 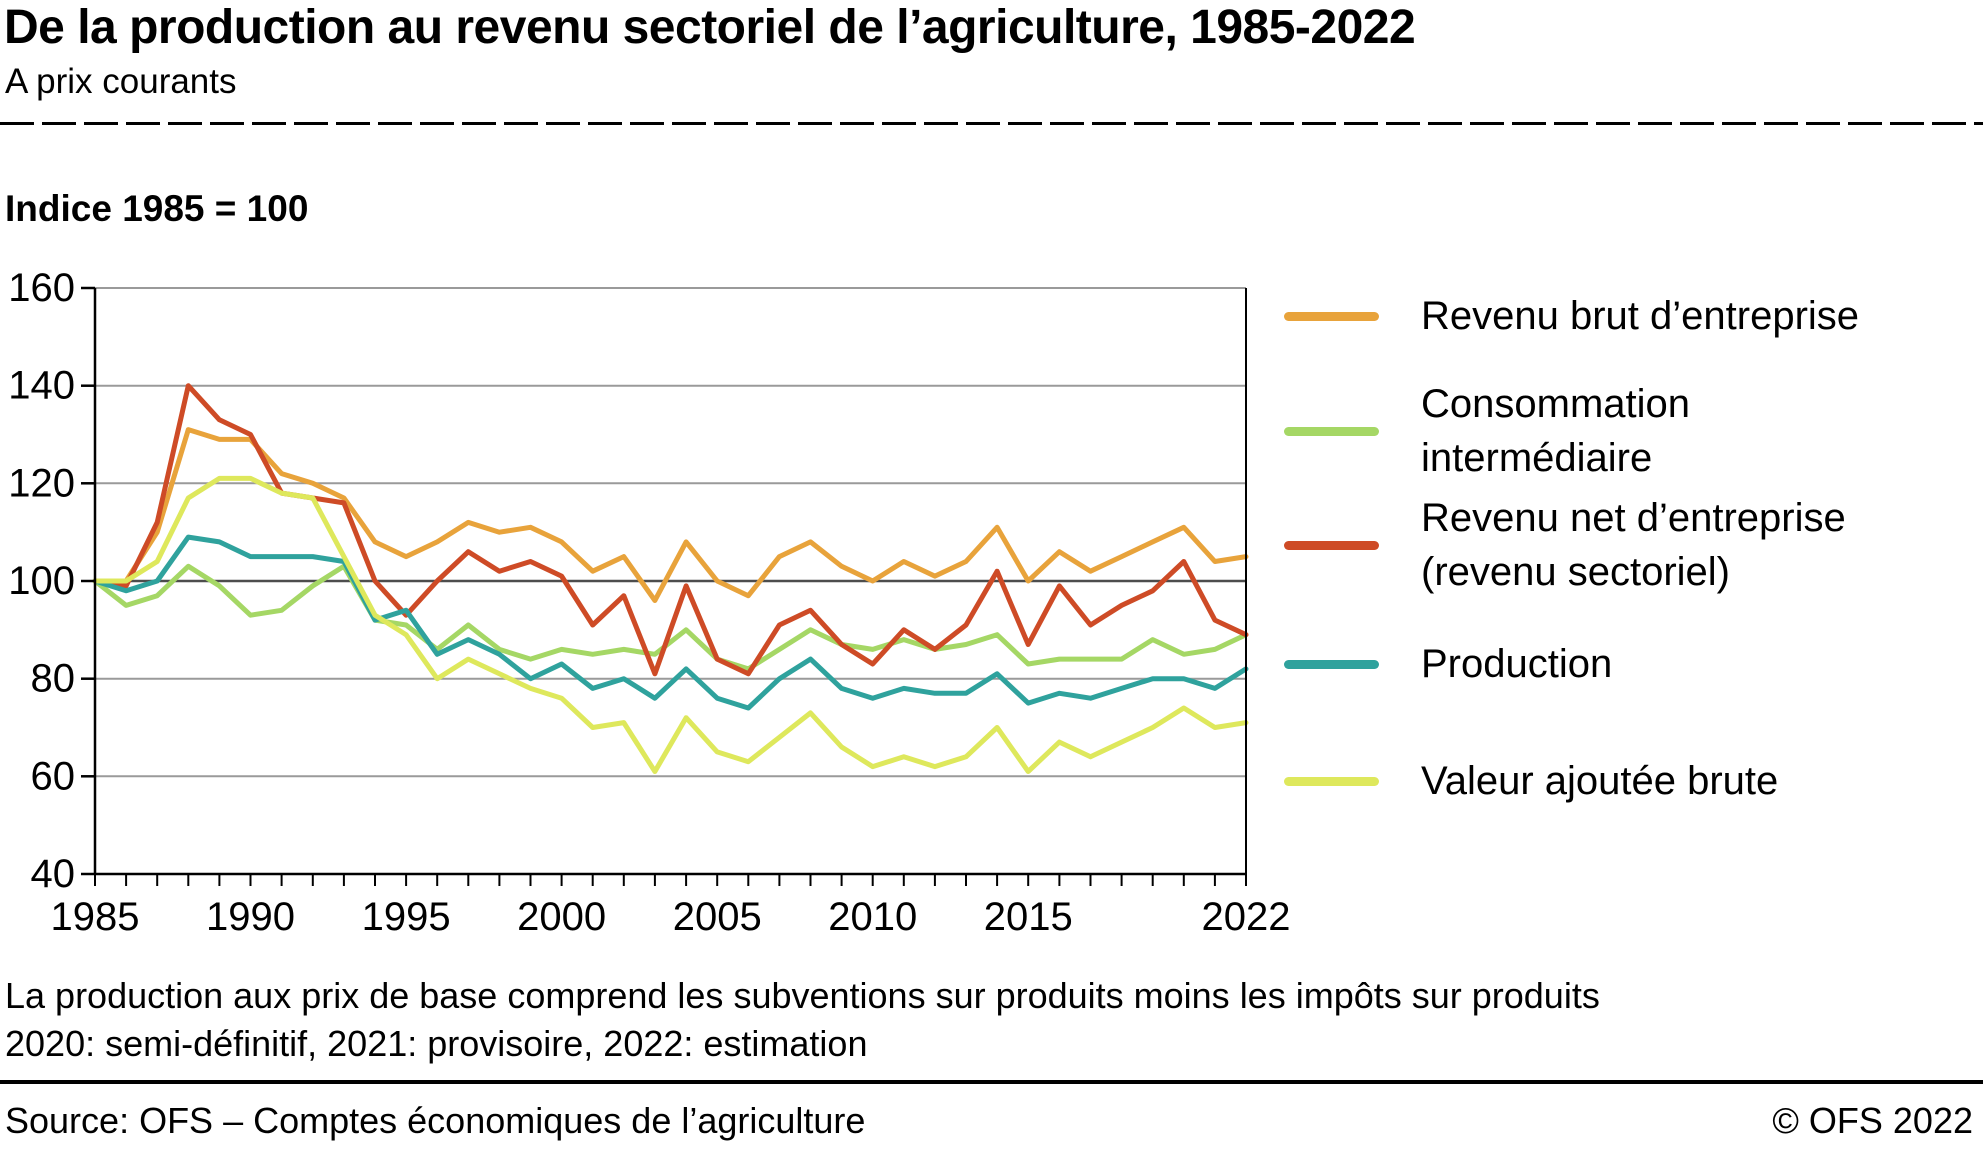 I want to click on svg-text: 1985, so click(x=95, y=917).